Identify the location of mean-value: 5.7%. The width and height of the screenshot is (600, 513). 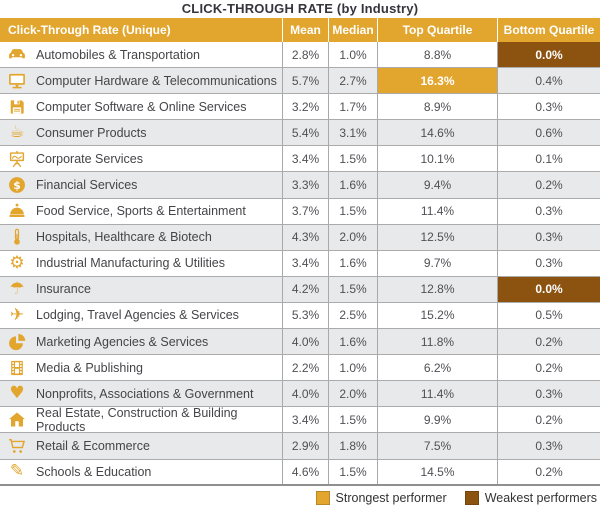
(305, 81).